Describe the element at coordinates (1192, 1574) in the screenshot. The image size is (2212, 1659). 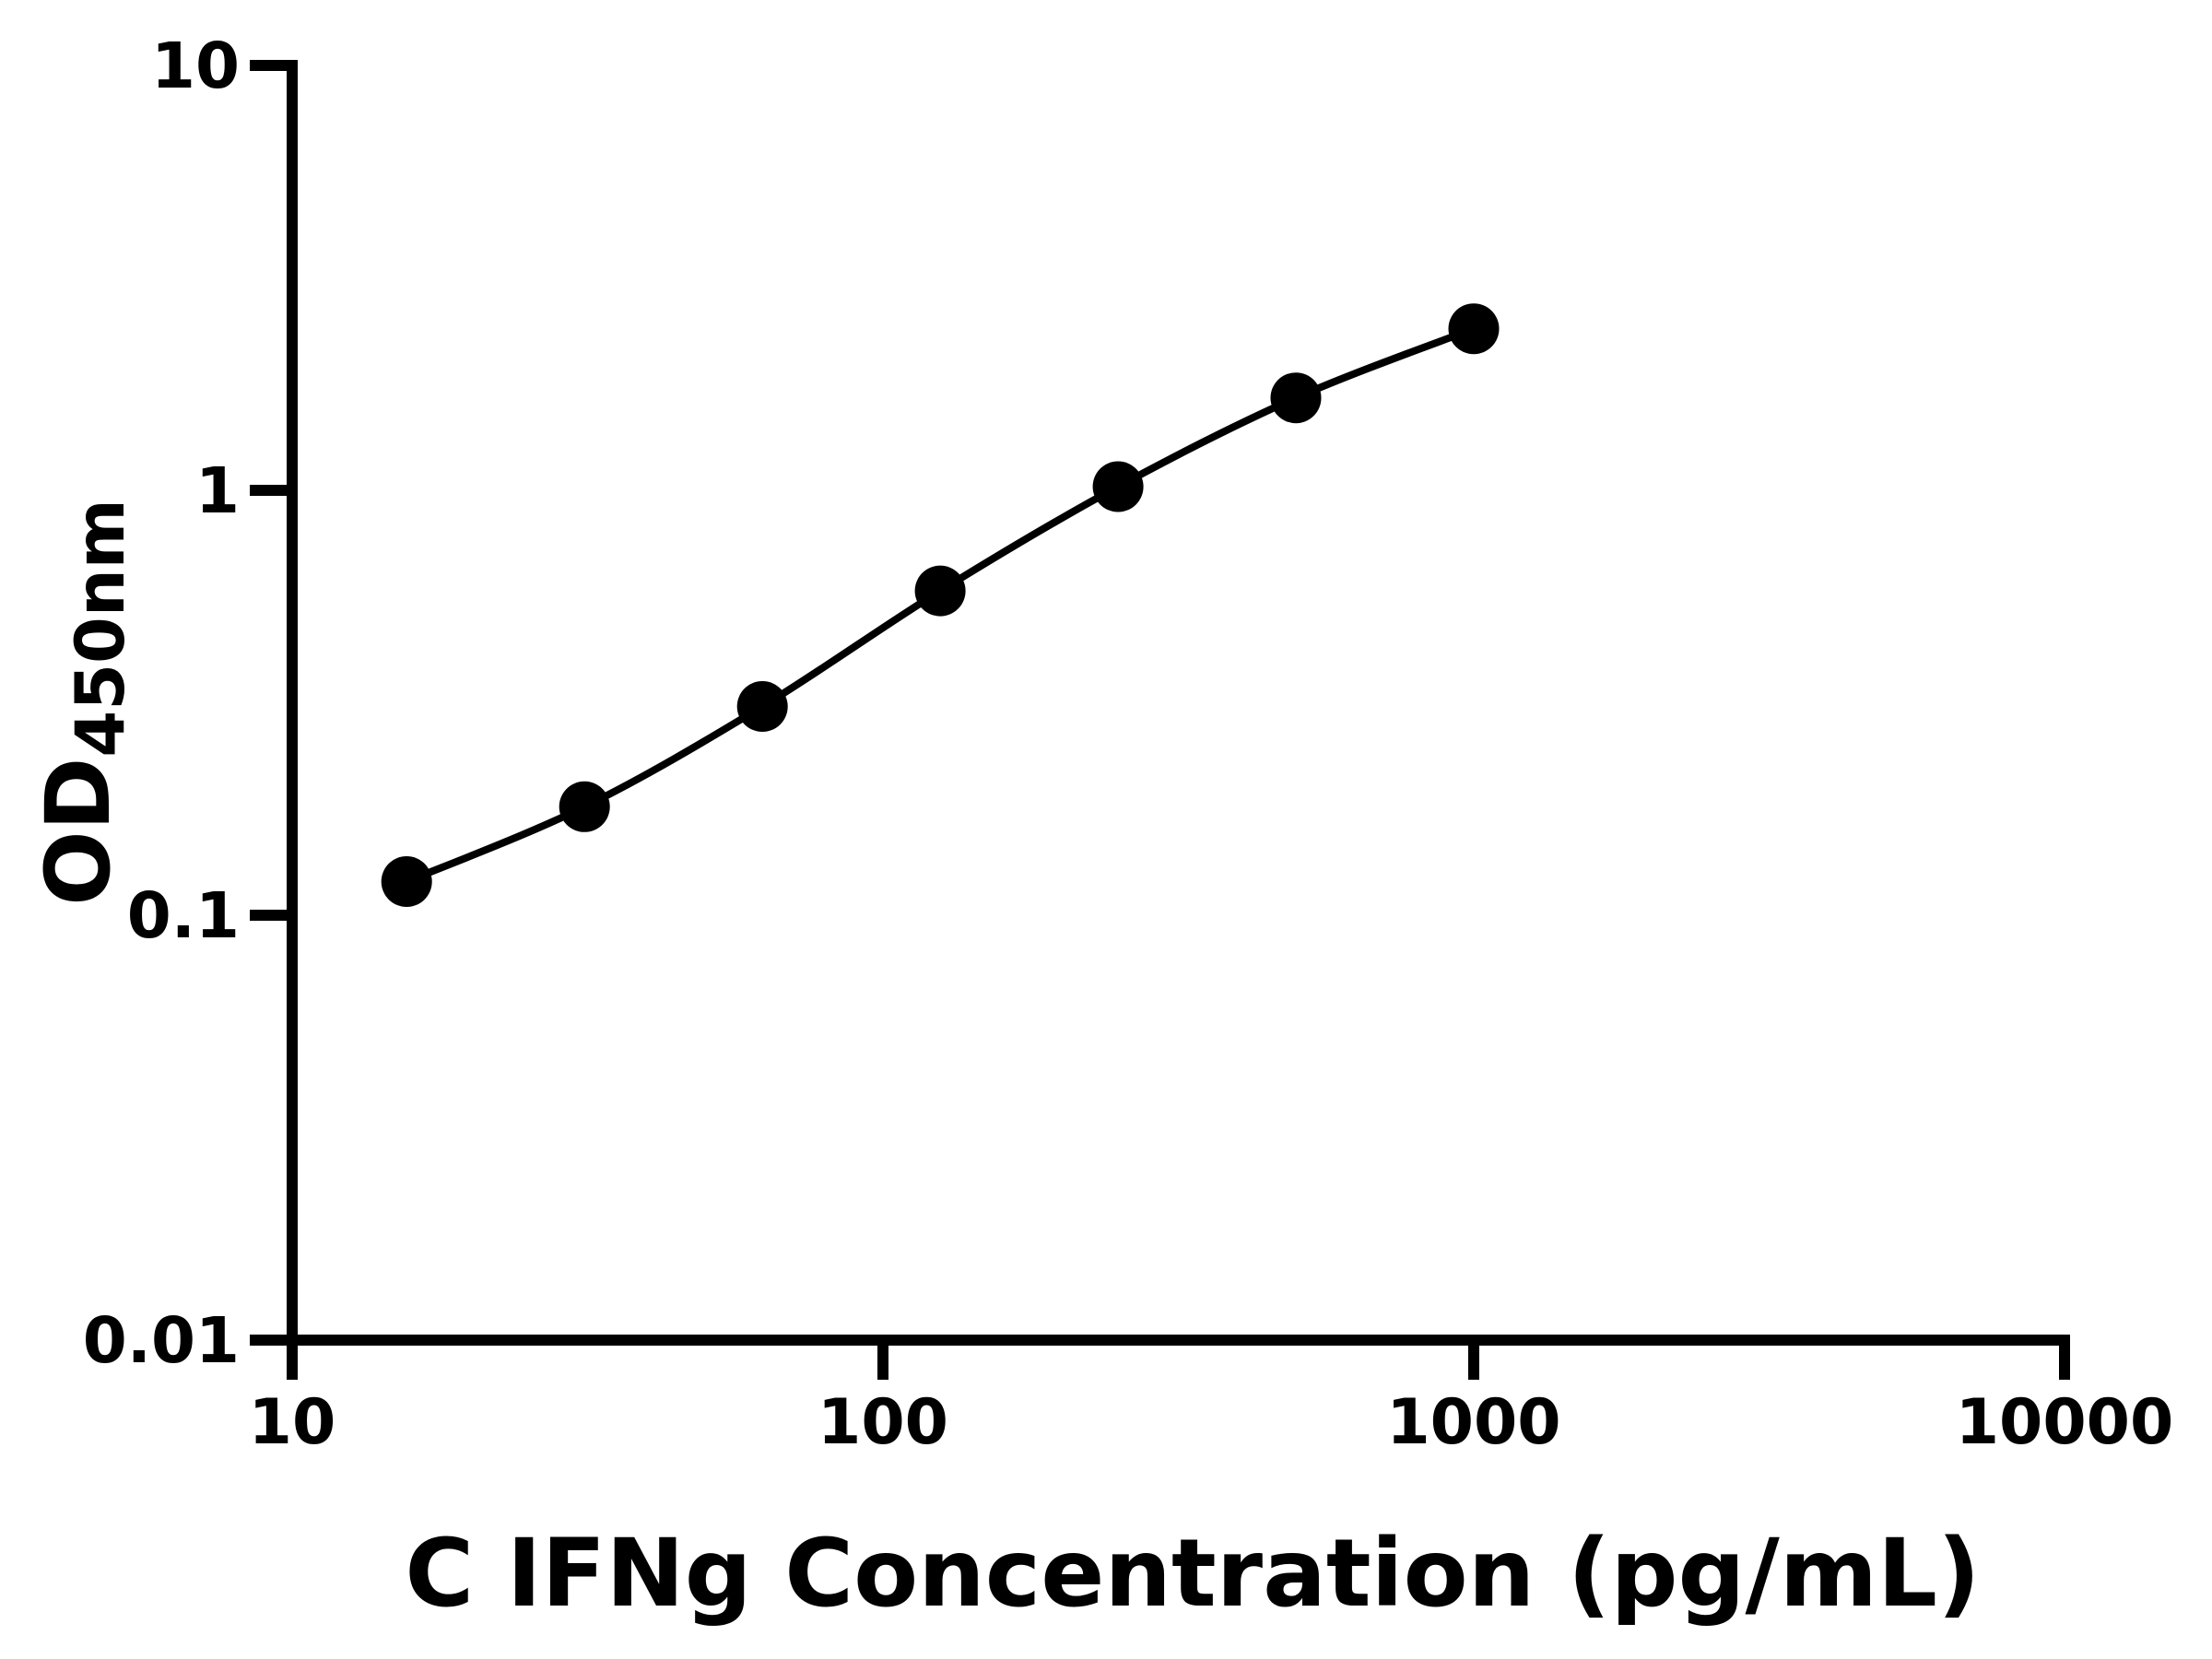
I see `x-axis-title: C IFNg Concentration (pg/mL)` at that location.